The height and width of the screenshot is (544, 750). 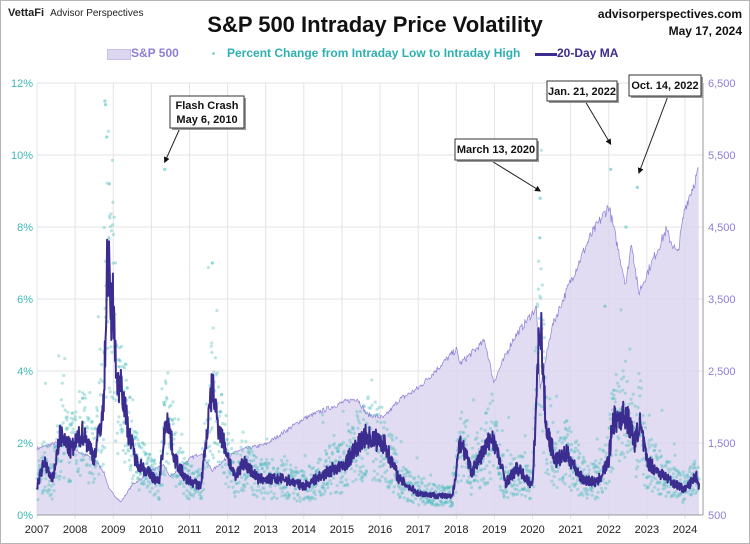 What do you see at coordinates (342, 530) in the screenshot?
I see `x-tick-label: 2015` at bounding box center [342, 530].